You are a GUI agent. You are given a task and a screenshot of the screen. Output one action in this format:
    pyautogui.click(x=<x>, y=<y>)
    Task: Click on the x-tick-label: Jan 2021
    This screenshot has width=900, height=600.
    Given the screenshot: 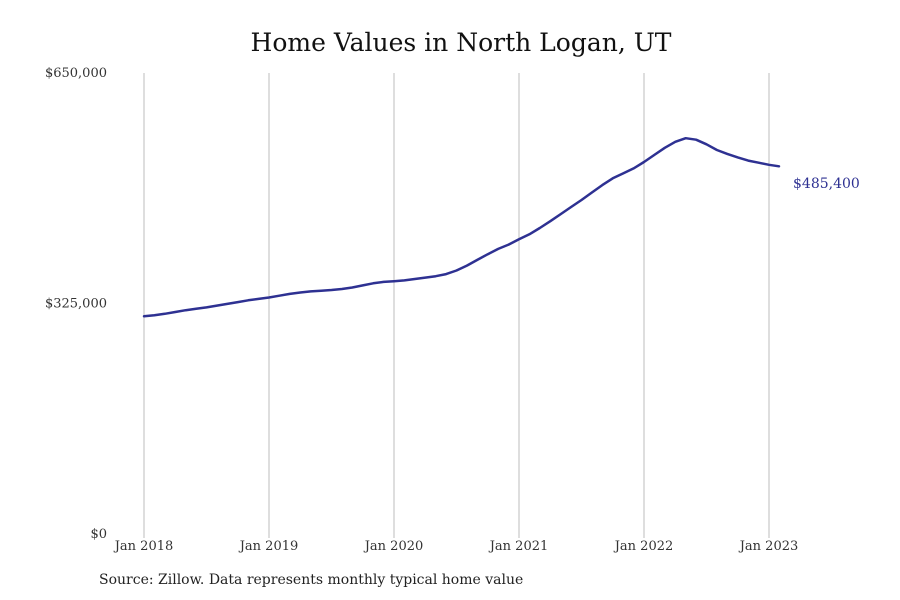 What is the action you would take?
    pyautogui.click(x=518, y=546)
    